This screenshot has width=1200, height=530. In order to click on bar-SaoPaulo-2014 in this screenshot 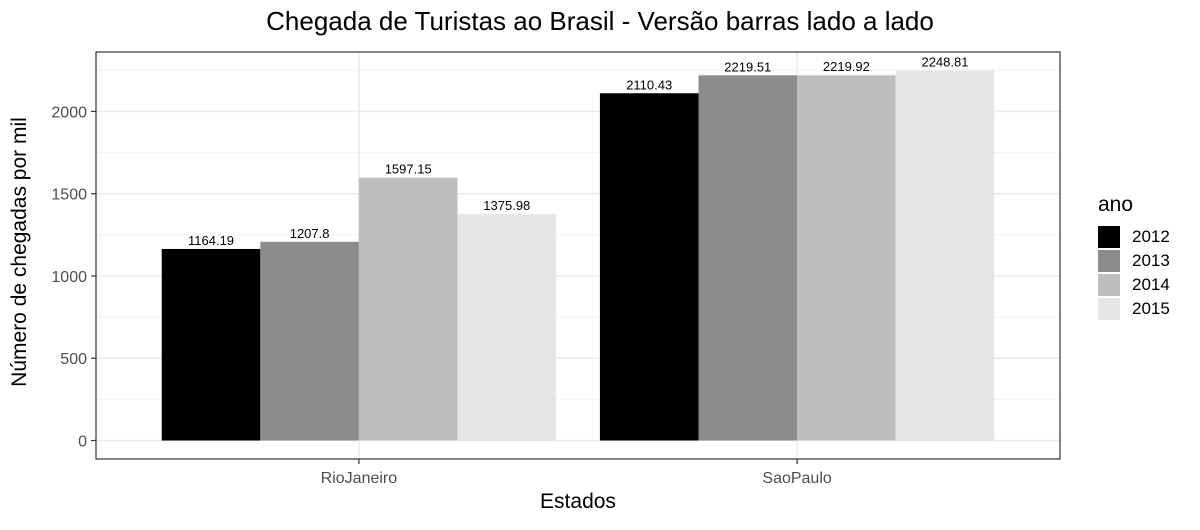, I will do `click(846, 258)`.